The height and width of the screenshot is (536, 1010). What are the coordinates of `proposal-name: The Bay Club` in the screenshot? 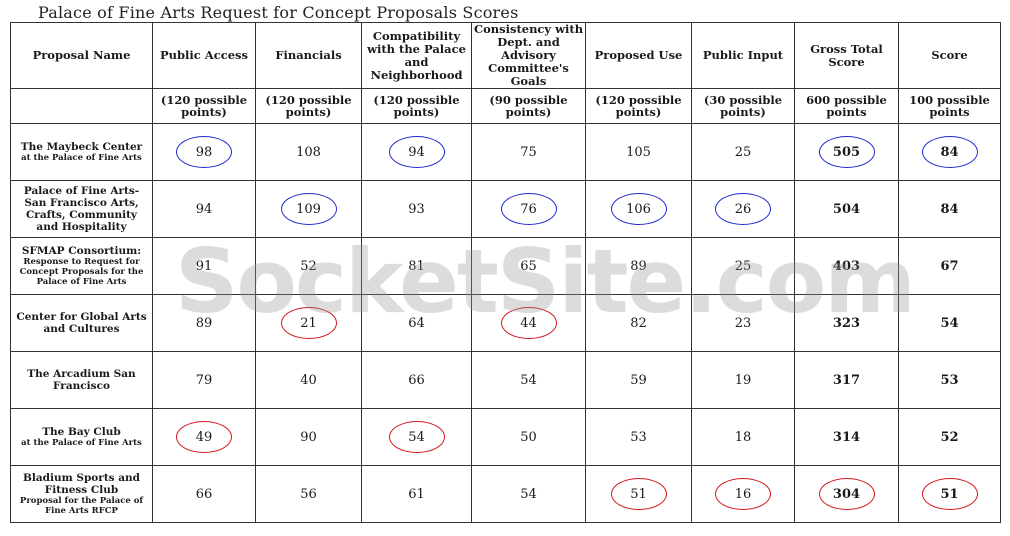 It's located at (81, 432).